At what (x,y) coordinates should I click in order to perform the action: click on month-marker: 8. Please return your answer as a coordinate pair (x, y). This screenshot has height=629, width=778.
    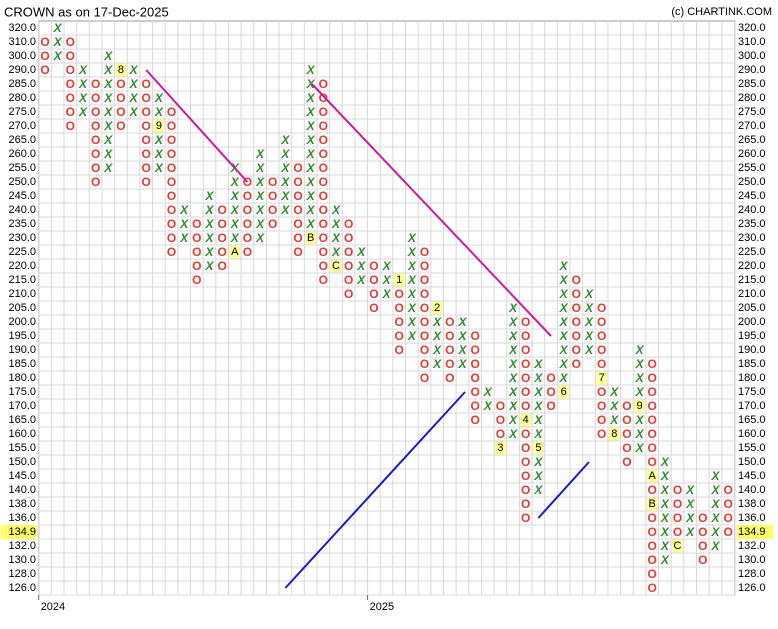
    Looking at the image, I should click on (614, 434).